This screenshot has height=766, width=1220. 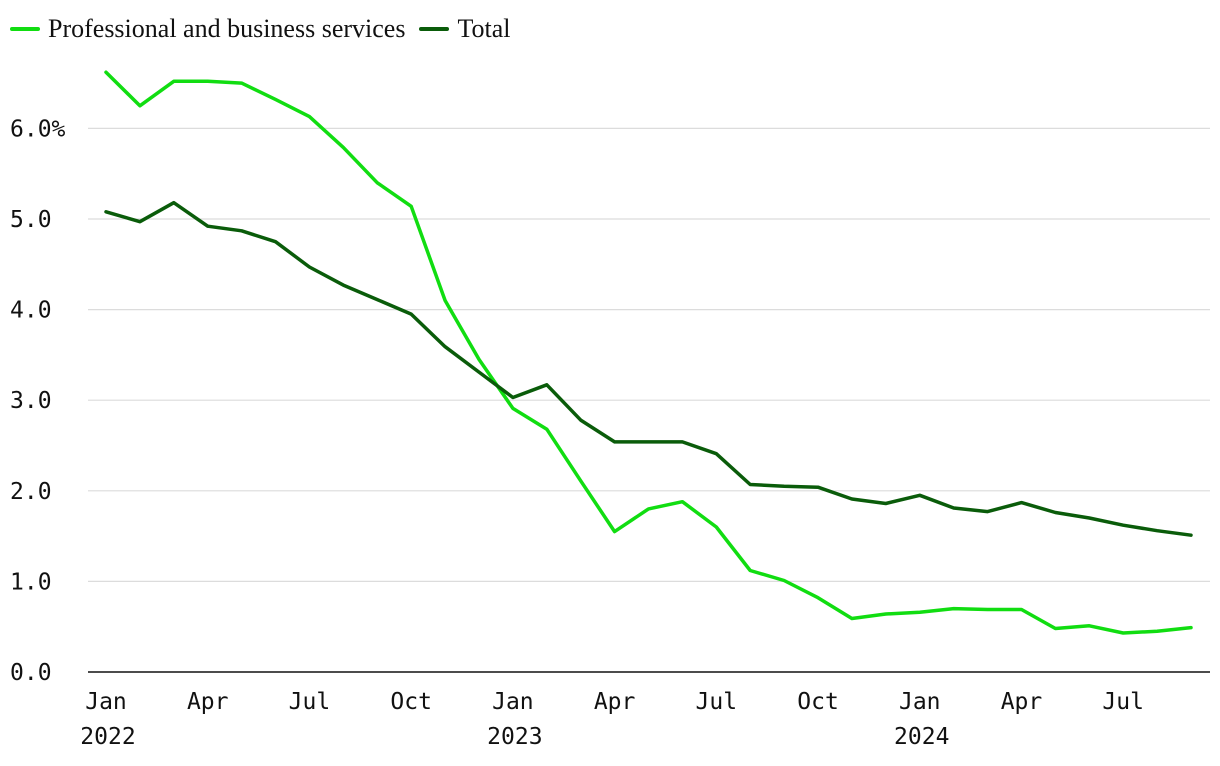 What do you see at coordinates (514, 737) in the screenshot?
I see `x-tick-year-label: 2023` at bounding box center [514, 737].